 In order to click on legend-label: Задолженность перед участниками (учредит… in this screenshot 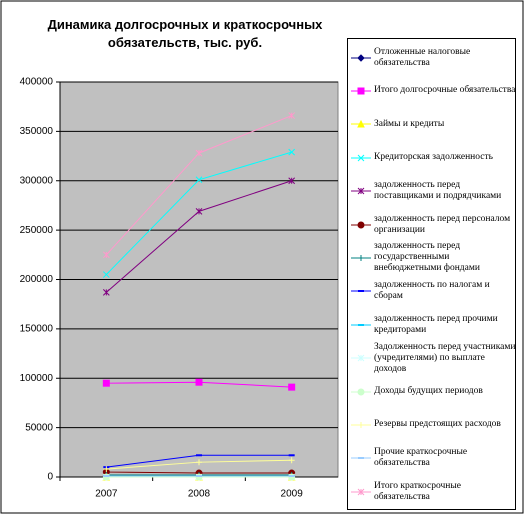, I will do `click(445, 357)`.